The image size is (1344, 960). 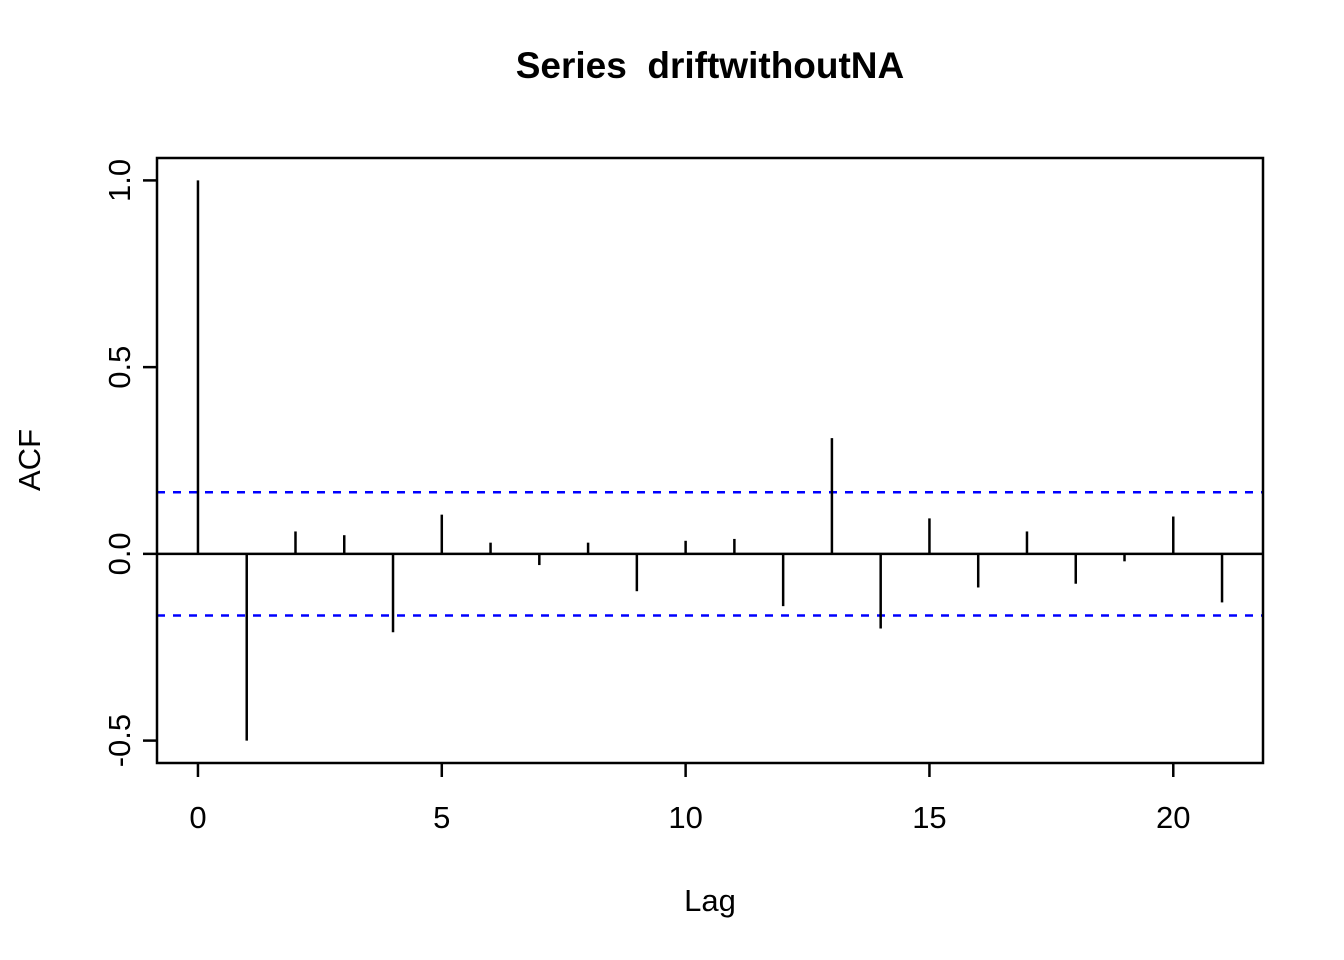 What do you see at coordinates (441, 817) in the screenshot?
I see `x-tick-label-5: 5` at bounding box center [441, 817].